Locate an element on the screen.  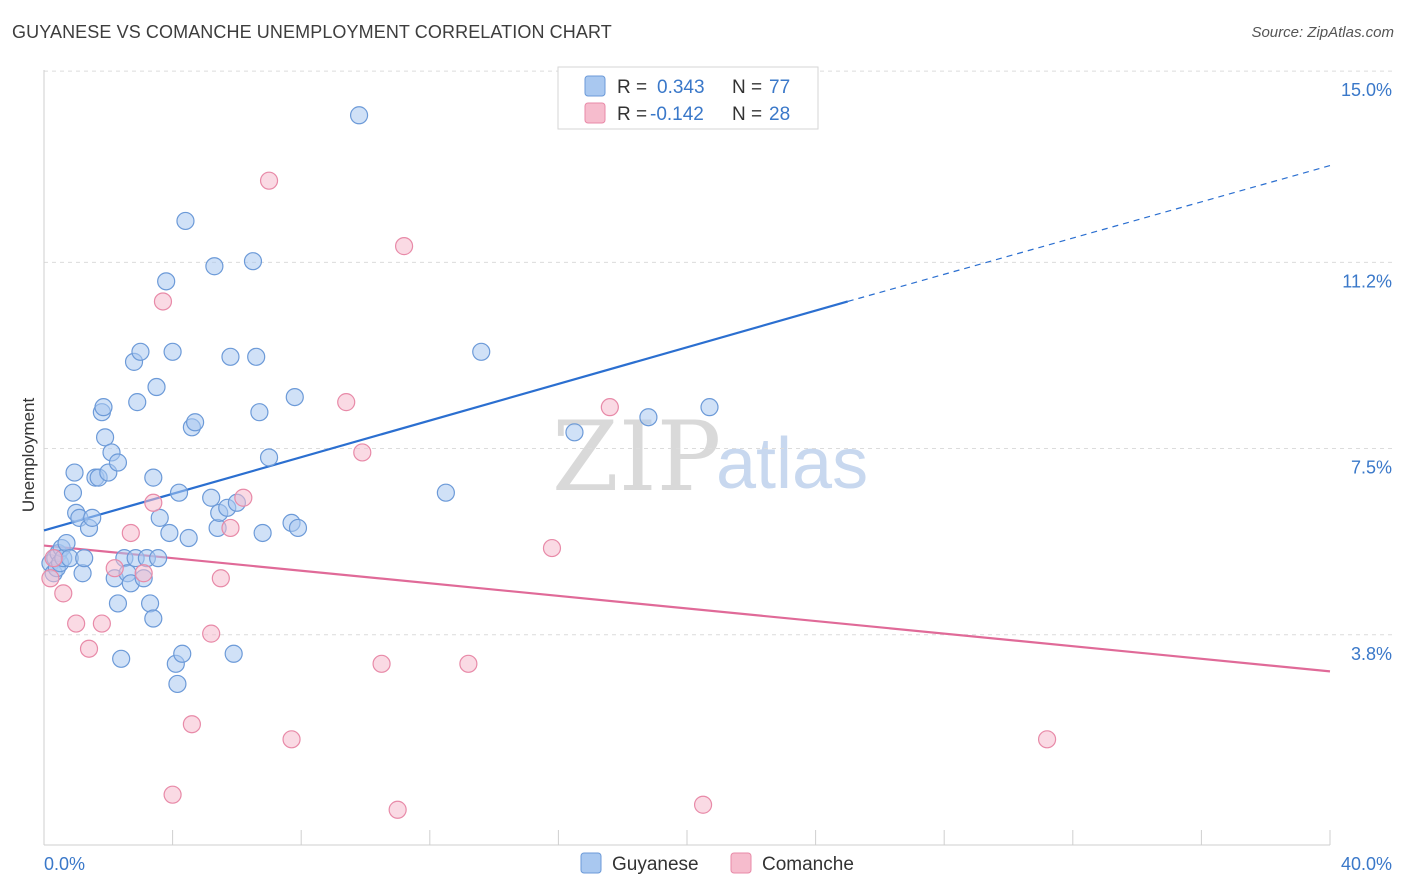
legend-bottom-label-guyanese: Guyanese is located at coordinates (655, 864).